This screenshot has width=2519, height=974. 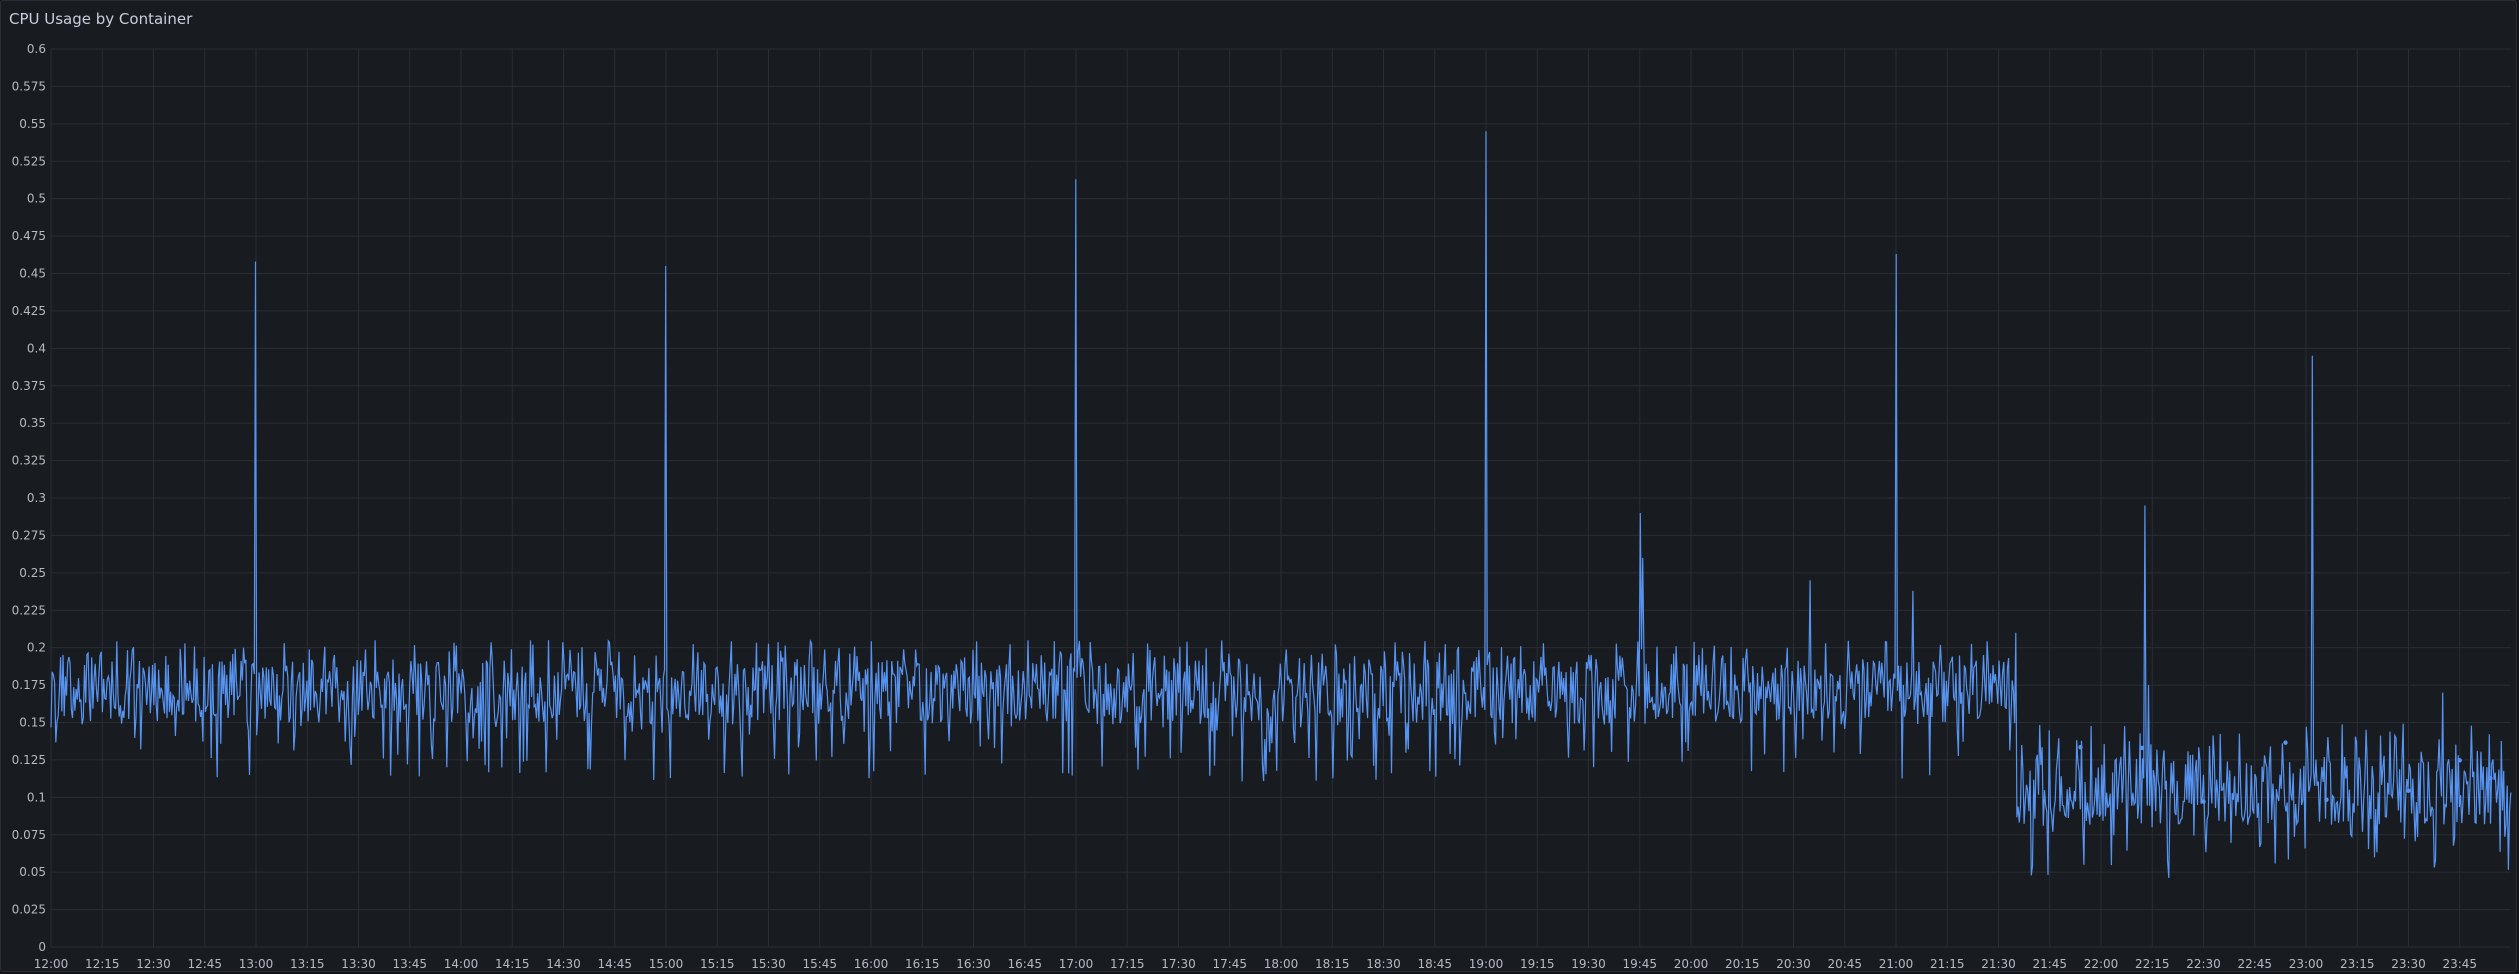 I want to click on y-tick-label: 0.45, so click(x=32, y=274).